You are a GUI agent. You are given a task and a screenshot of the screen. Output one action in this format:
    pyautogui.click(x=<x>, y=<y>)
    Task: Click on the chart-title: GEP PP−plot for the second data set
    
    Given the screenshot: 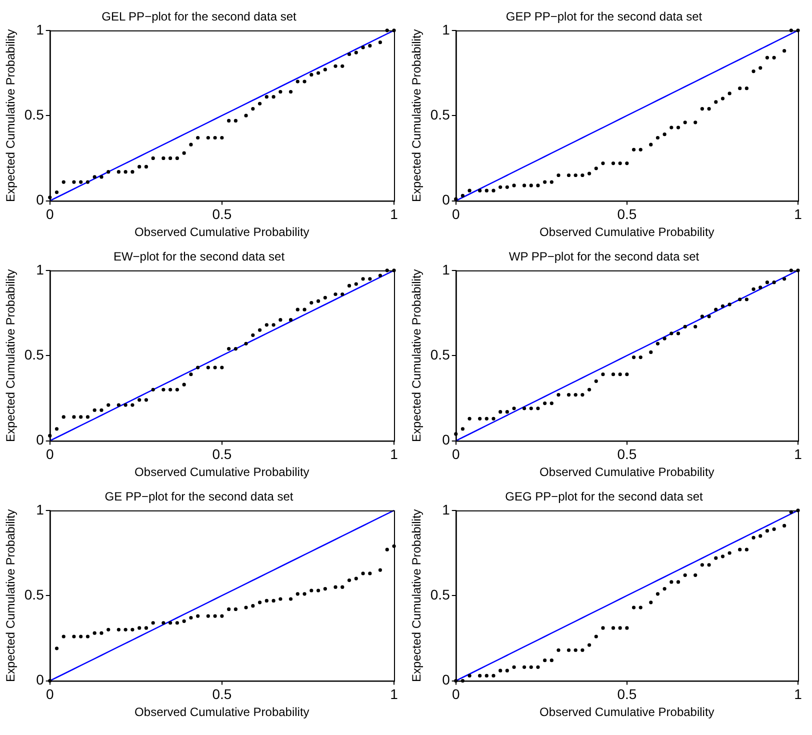 What is the action you would take?
    pyautogui.click(x=604, y=17)
    